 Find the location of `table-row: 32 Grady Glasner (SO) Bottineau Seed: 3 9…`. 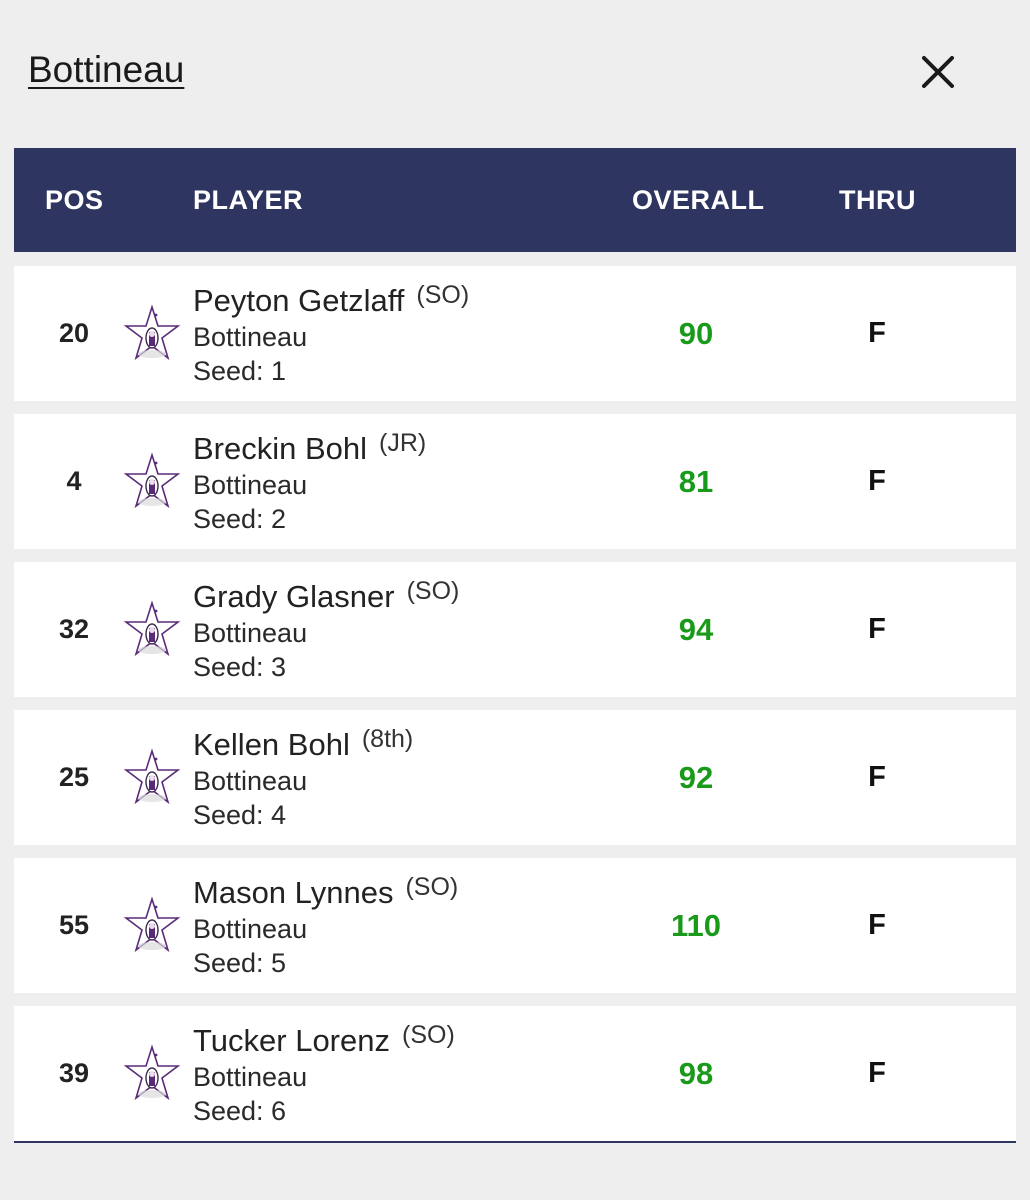

table-row: 32 Grady Glasner (SO) Bottineau Seed: 3 9… is located at coordinates (515, 629).